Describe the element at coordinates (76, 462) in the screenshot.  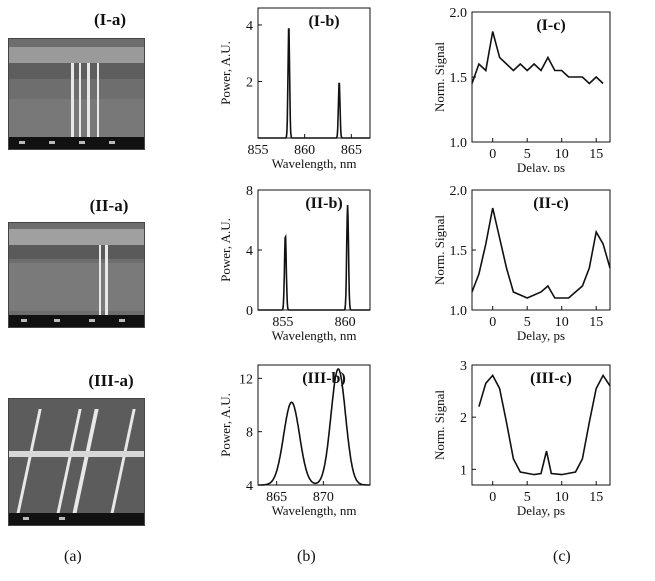
I see `sem-image-III-a` at that location.